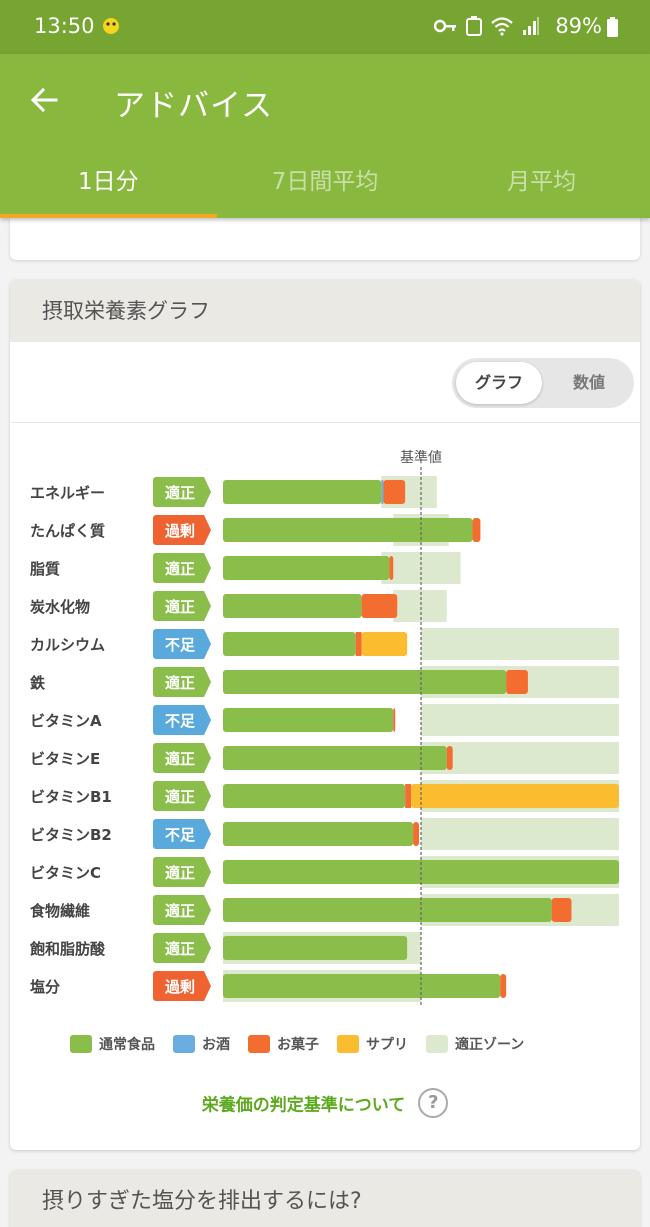 Image resolution: width=650 pixels, height=1227 pixels. Describe the element at coordinates (487, 26) in the screenshot. I see `status-icons` at that location.